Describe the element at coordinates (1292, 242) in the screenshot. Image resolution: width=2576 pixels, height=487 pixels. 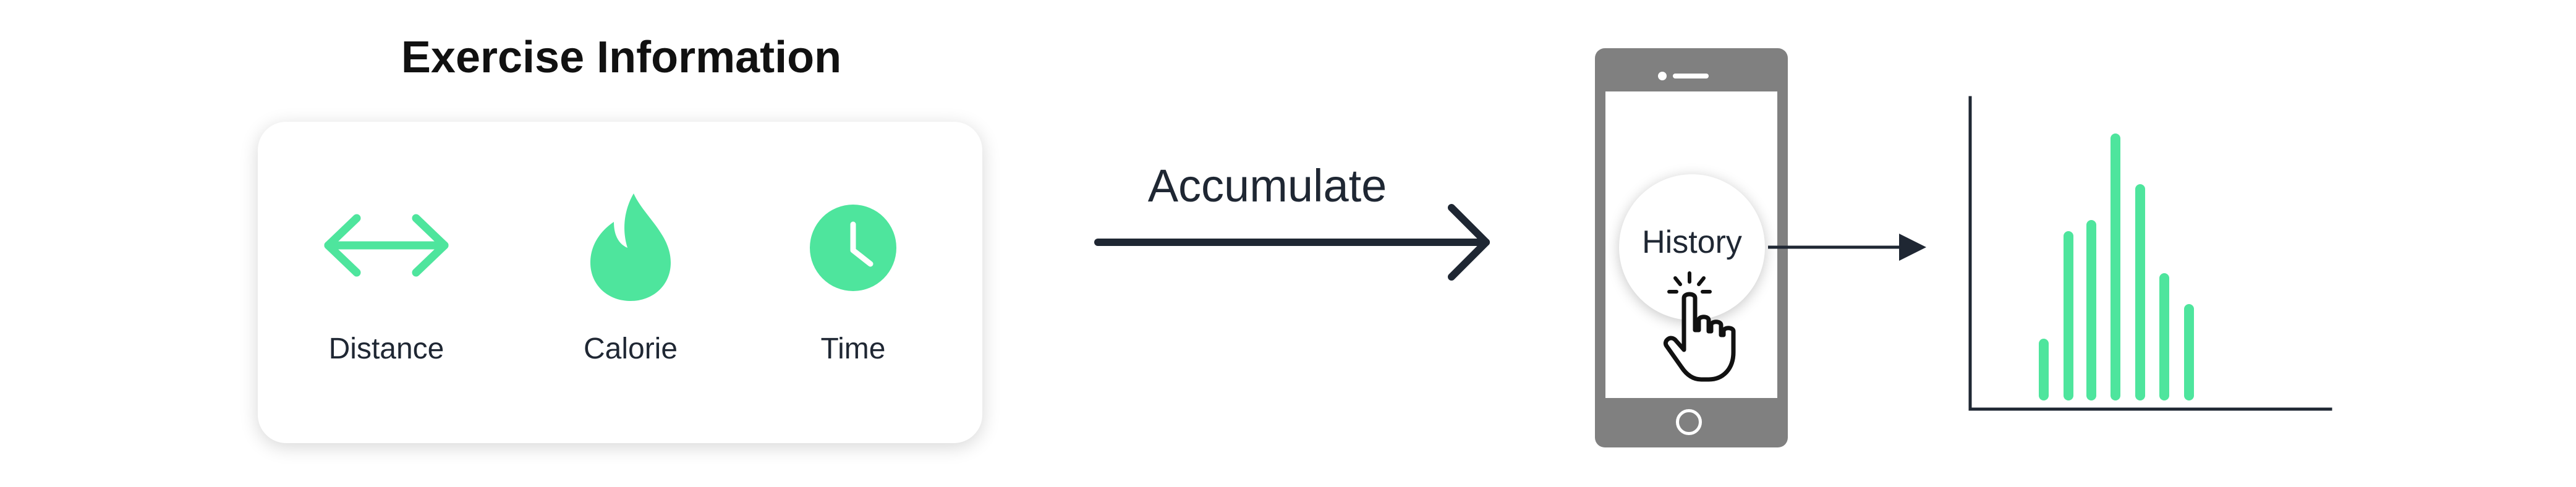
I see `accumulate-arrow` at that location.